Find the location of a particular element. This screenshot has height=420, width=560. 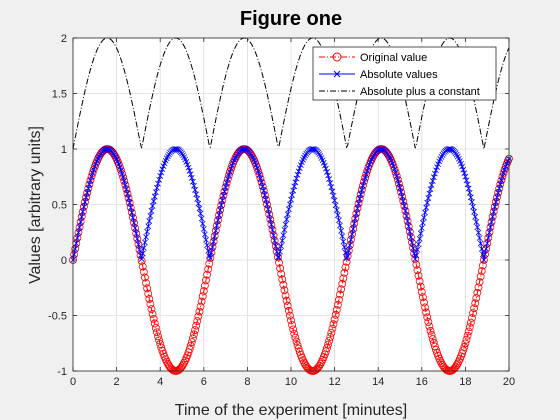

x-tick-labels: 0 2 4 6 8 10 12 14 16 18 20 is located at coordinates (292, 382).